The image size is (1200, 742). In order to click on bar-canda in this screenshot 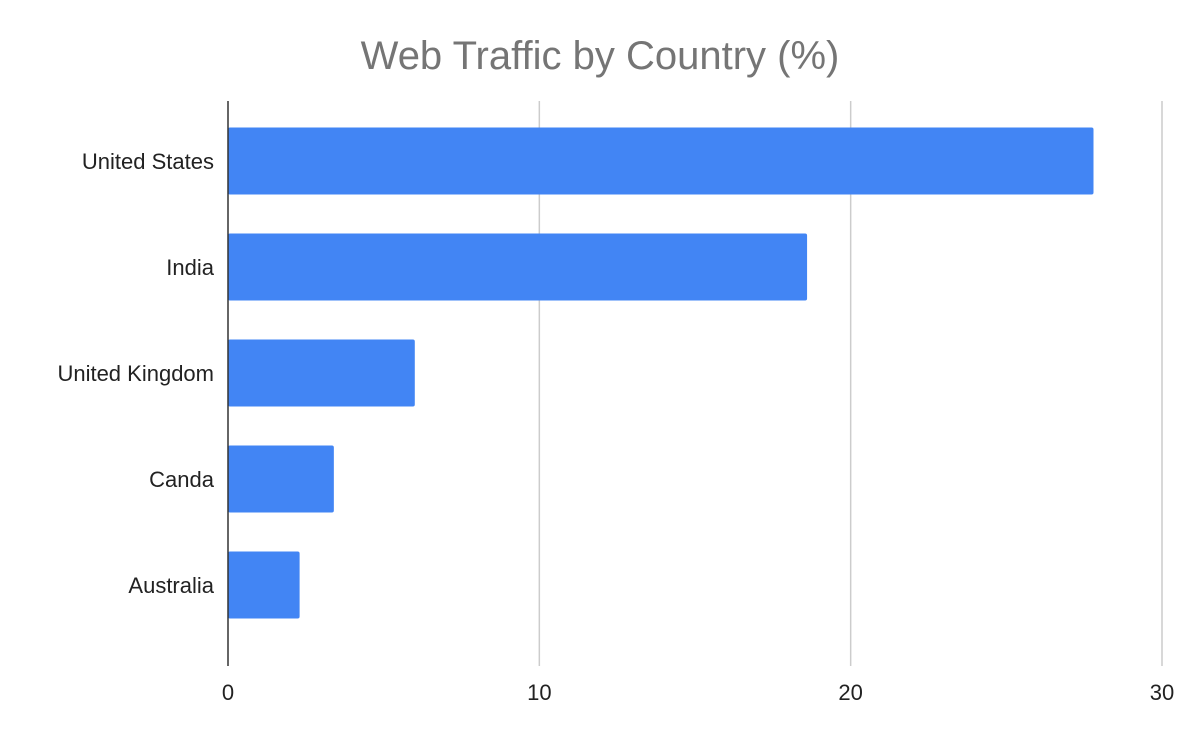, I will do `click(281, 479)`.